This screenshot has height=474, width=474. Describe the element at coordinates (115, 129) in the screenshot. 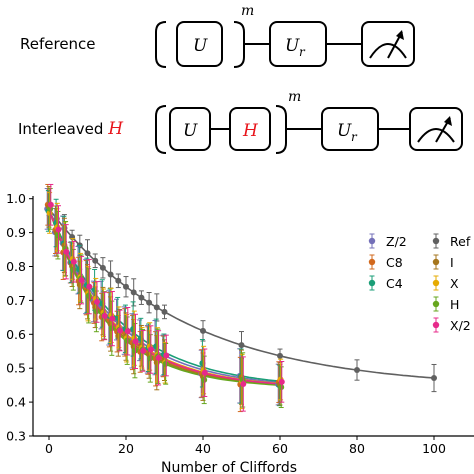

I see `interleaved-label-gate: H` at that location.